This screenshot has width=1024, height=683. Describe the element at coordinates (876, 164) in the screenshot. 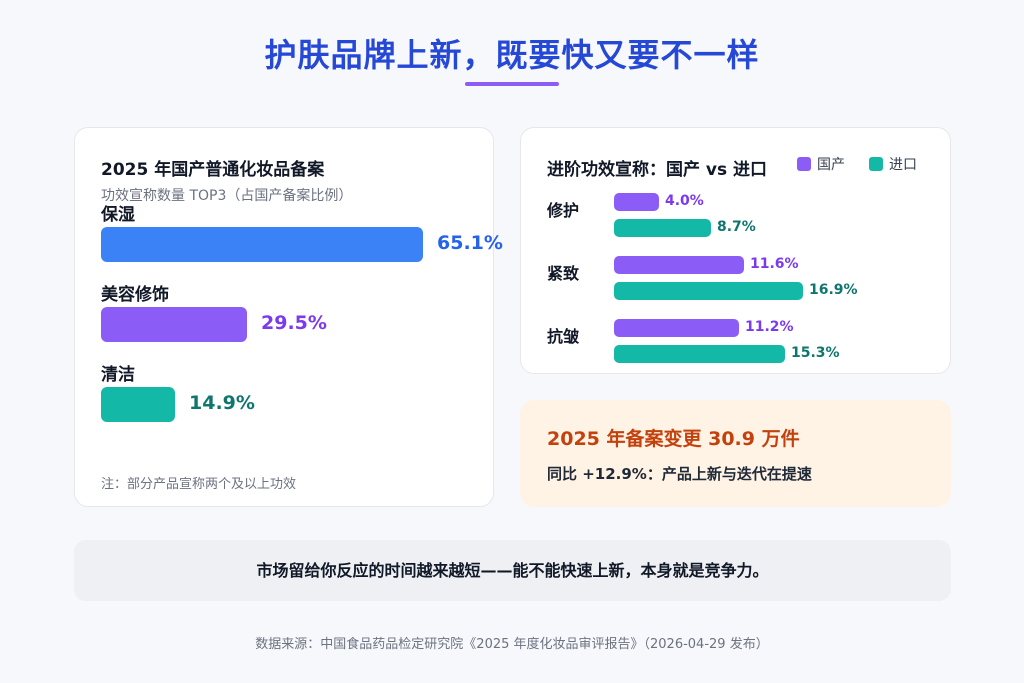

I see `legend-swatch-imported` at that location.